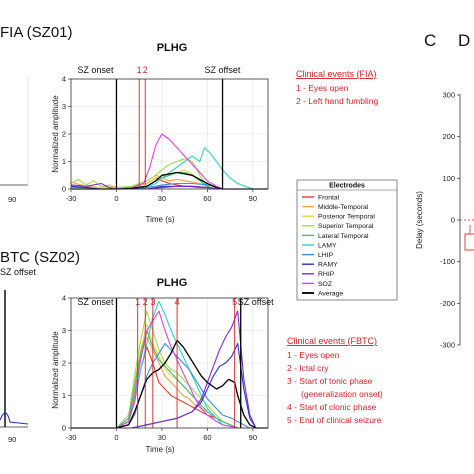 Image resolution: width=474 pixels, height=474 pixels. Describe the element at coordinates (234, 302) in the screenshot. I see `event-label: 5` at that location.